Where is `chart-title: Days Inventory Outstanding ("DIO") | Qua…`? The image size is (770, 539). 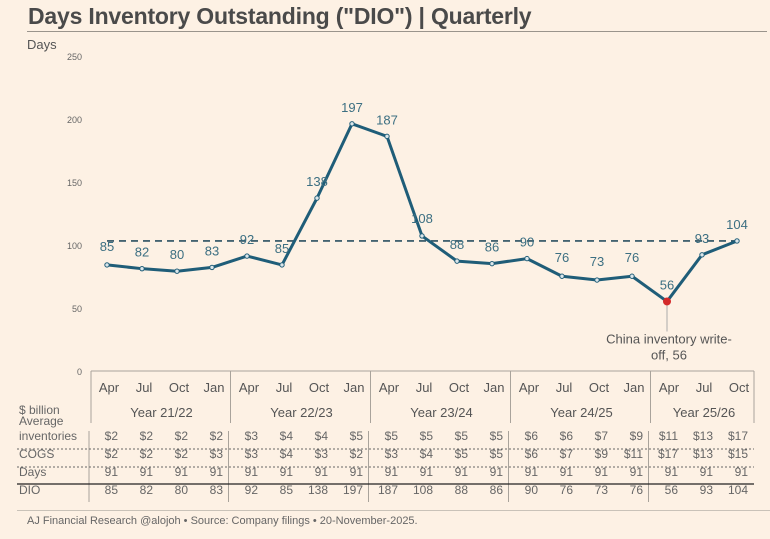
chart-title: Days Inventory Outstanding ("DIO") | Qua… is located at coordinates (280, 16).